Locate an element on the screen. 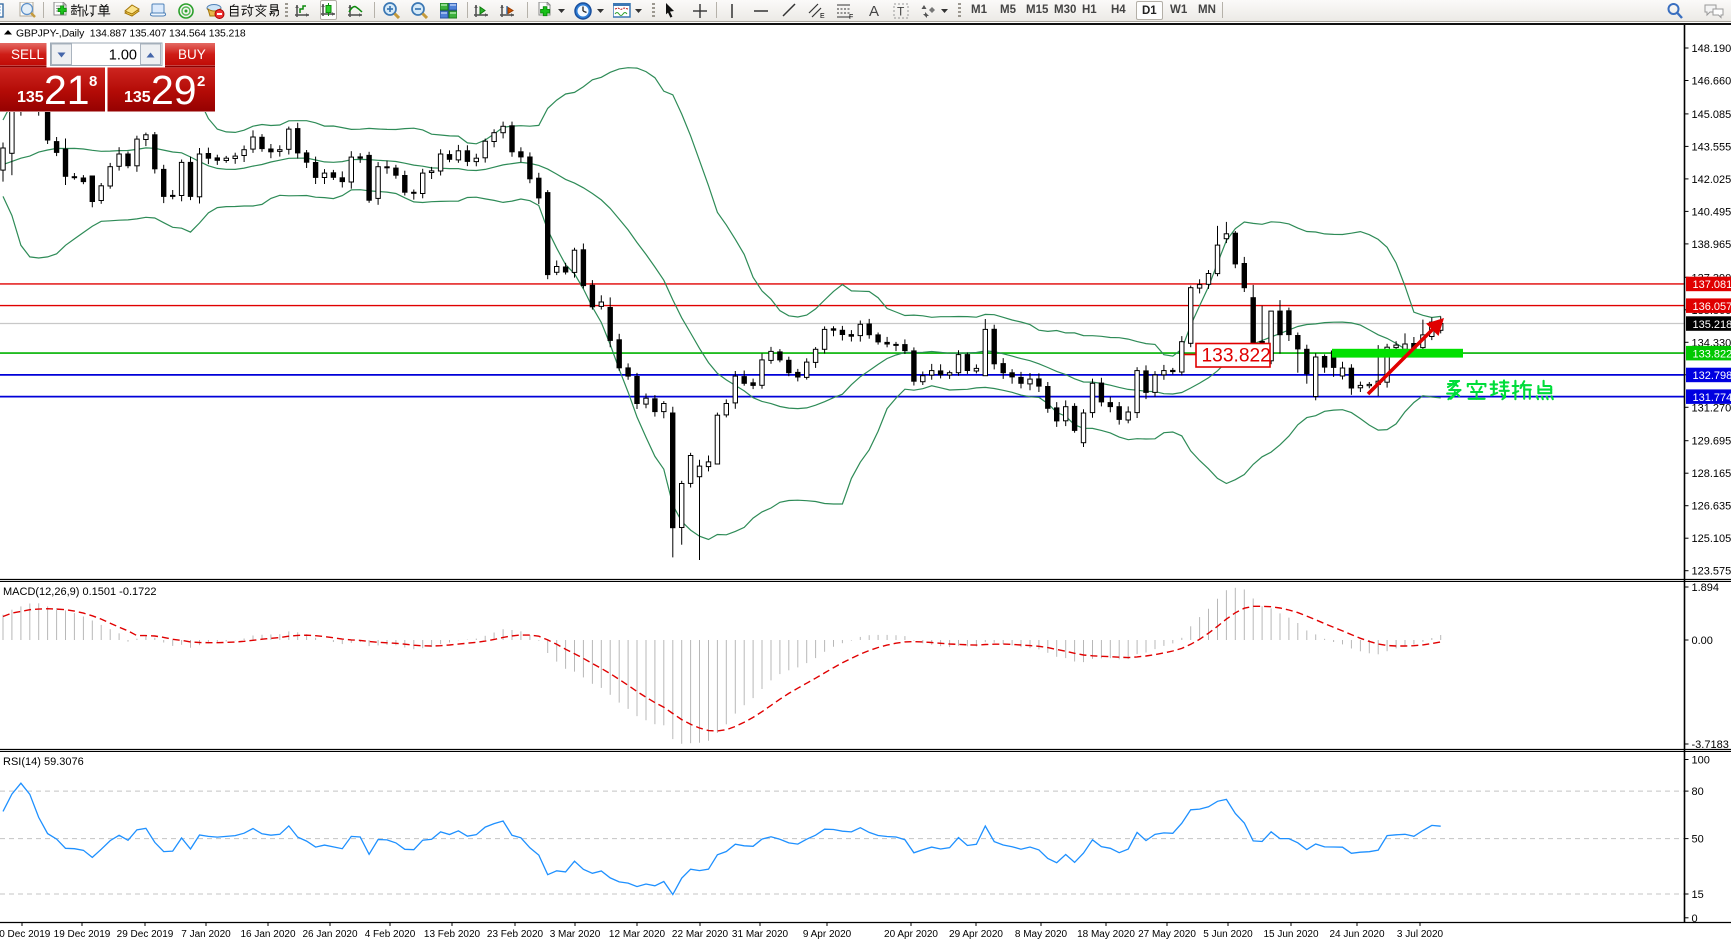 Image resolution: width=1731 pixels, height=946 pixels. svg-text: 22 Mar 2020 is located at coordinates (700, 934).